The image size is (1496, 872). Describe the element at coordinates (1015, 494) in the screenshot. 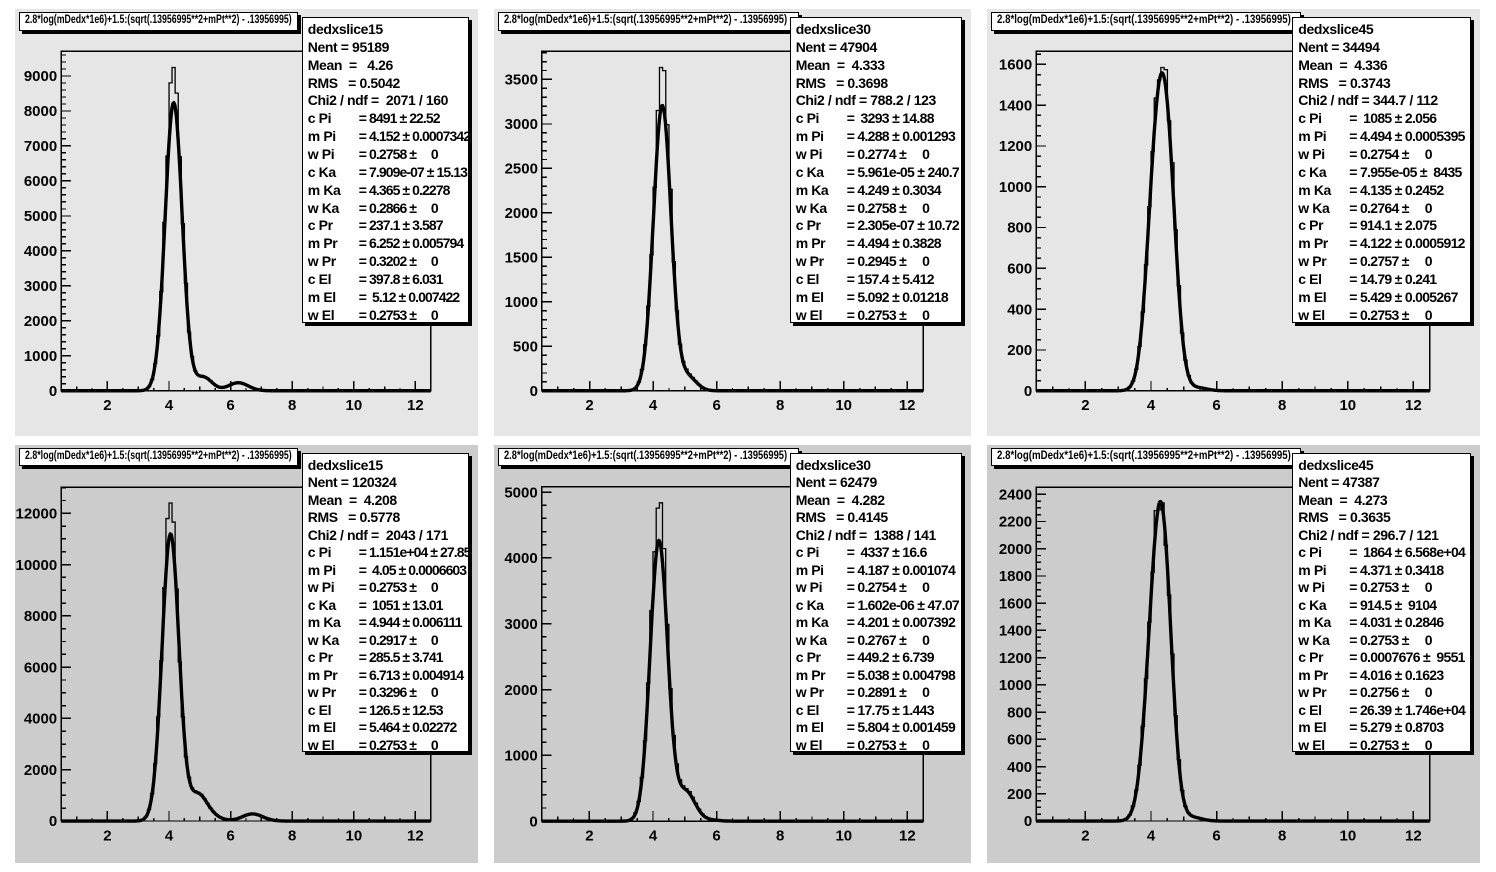

I see `svg-text: 2400` at that location.